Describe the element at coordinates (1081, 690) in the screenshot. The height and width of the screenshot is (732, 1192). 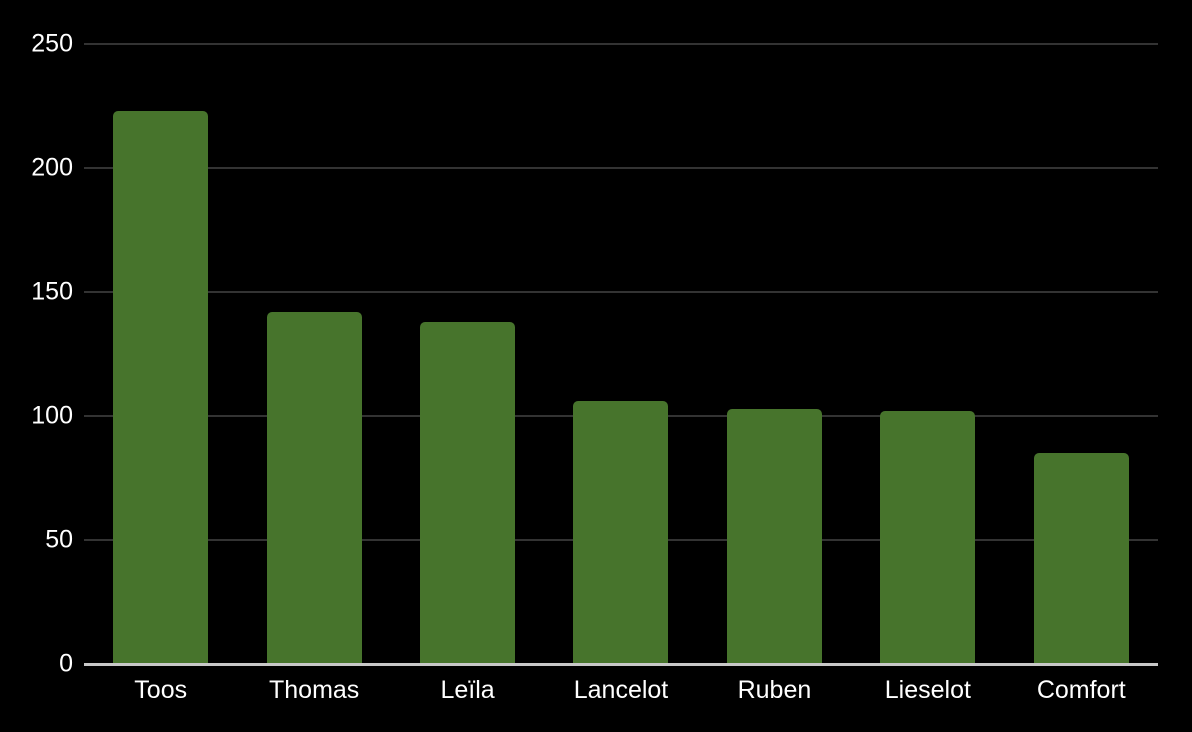
I see `x-tick-label-comfort: Comfort` at that location.